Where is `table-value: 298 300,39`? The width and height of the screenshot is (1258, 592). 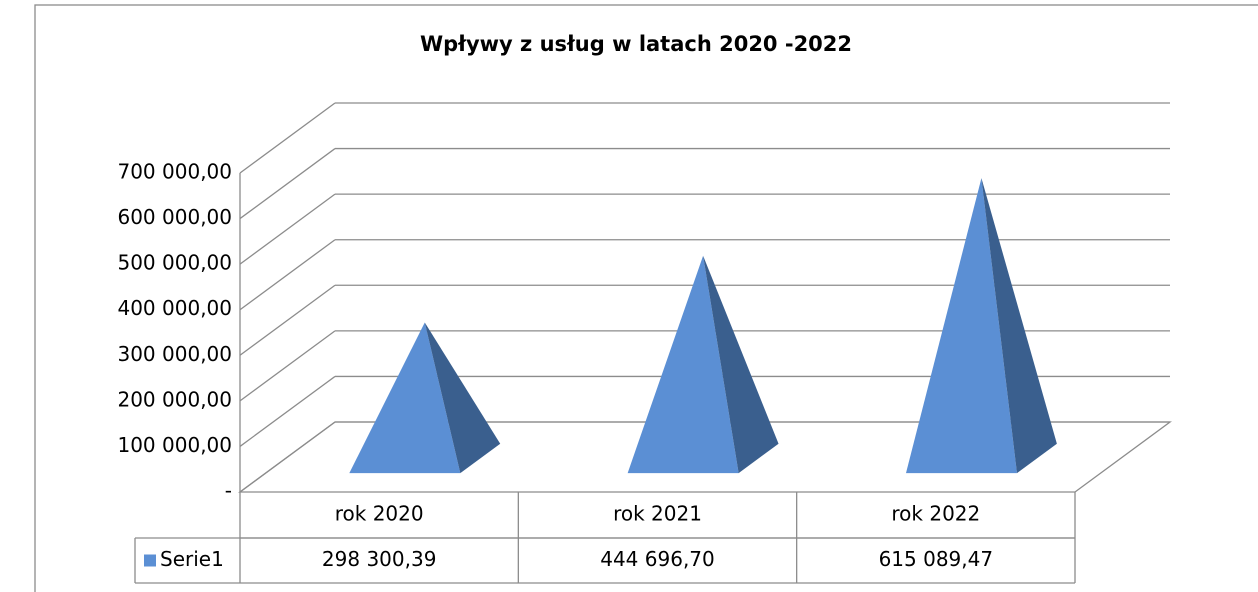
table-value: 298 300,39 is located at coordinates (379, 559).